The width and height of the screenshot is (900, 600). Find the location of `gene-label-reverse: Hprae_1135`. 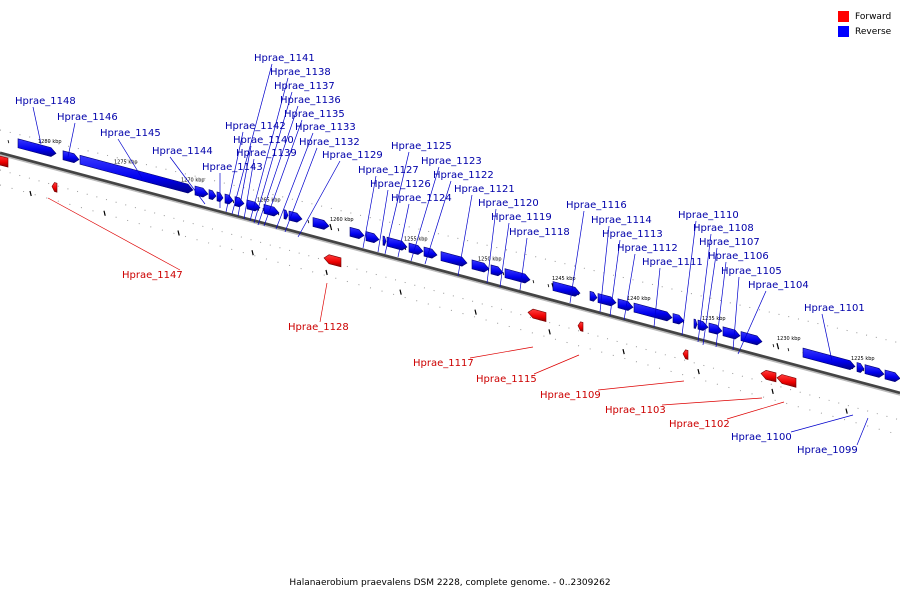

gene-label-reverse: Hprae_1135 is located at coordinates (314, 114).